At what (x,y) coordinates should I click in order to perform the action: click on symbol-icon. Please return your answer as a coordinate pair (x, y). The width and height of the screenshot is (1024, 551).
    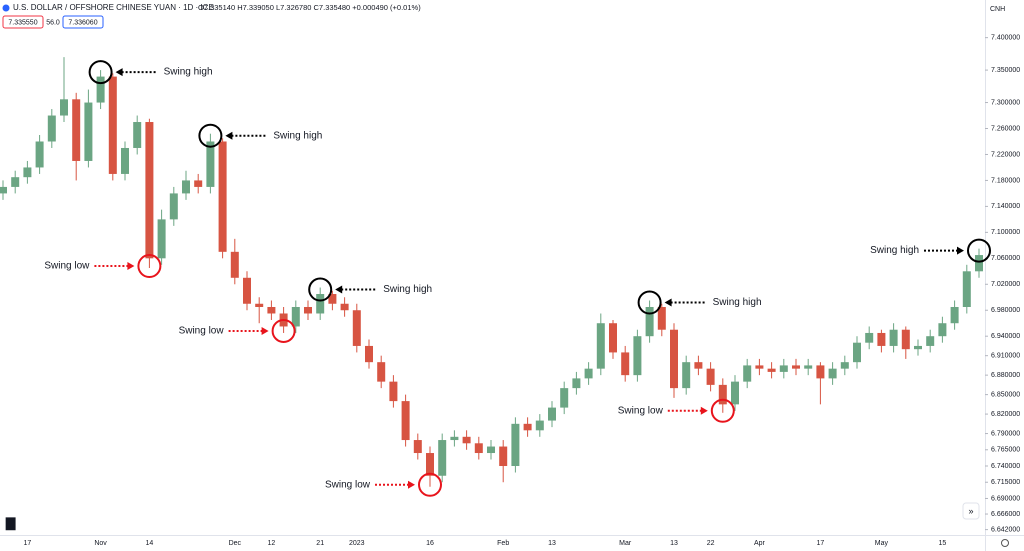
    Looking at the image, I should click on (6, 8).